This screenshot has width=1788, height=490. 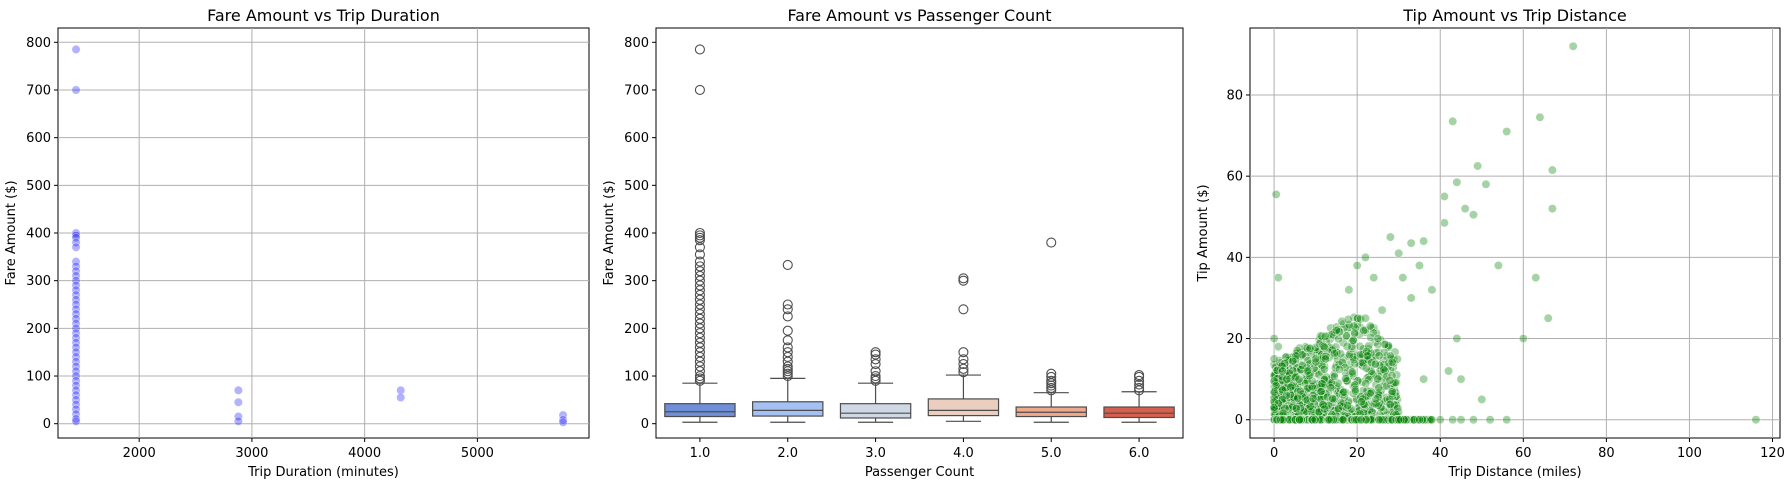 I want to click on y-tick-label: 100, so click(x=636, y=377).